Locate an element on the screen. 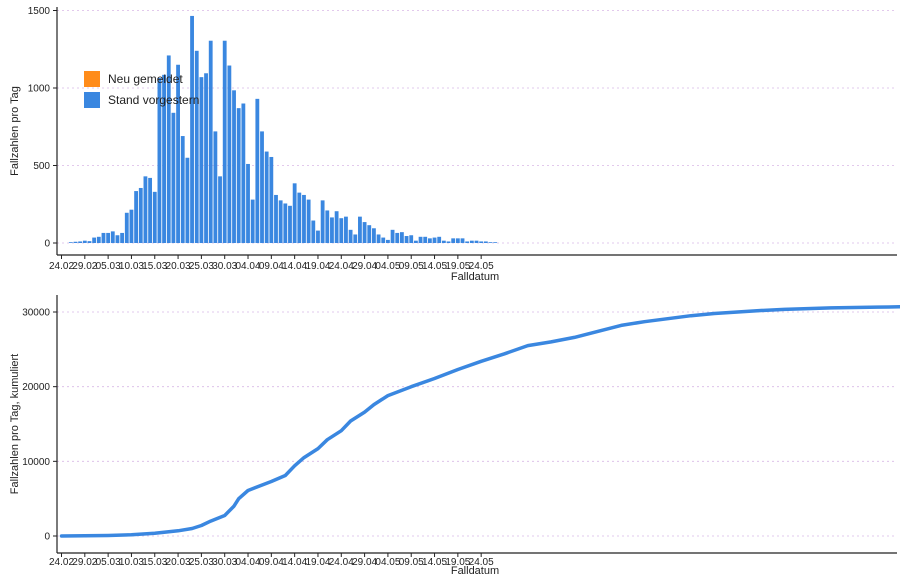  x-tick-label-top-17: 19.05 is located at coordinates (457, 266).